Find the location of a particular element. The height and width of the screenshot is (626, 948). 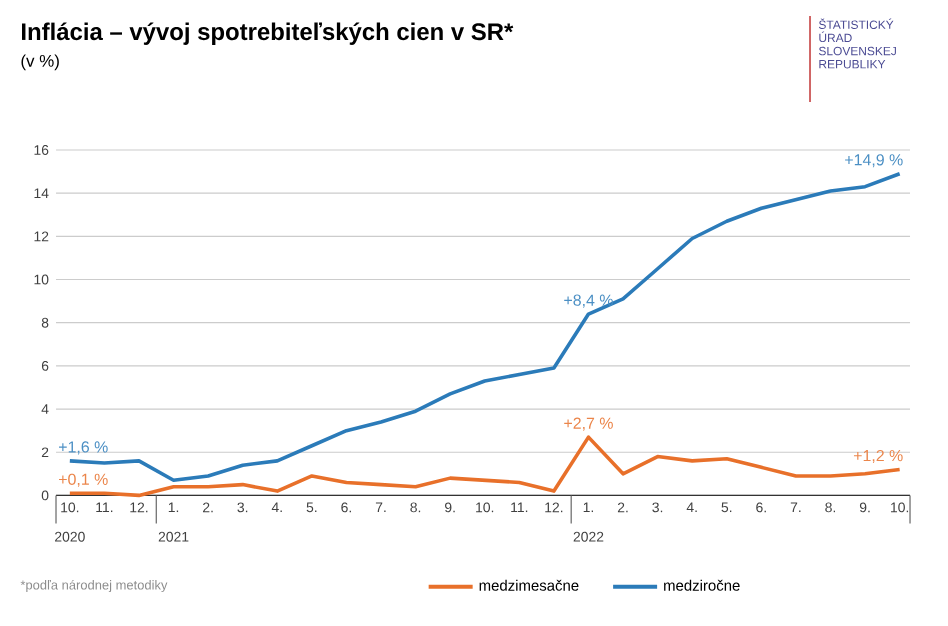

chart-title: Inflácia – vývoj spotrebiteľských cien v SR* is located at coordinates (268, 33).